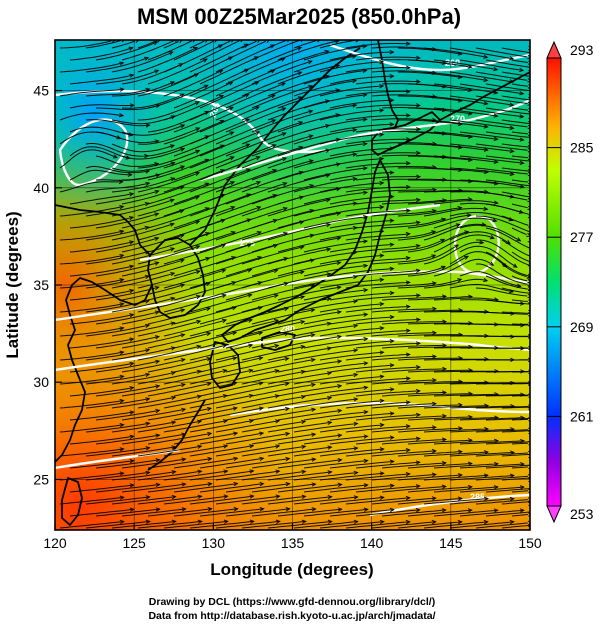 The width and height of the screenshot is (599, 625). I want to click on coastline-honshu, so click(306, 251).